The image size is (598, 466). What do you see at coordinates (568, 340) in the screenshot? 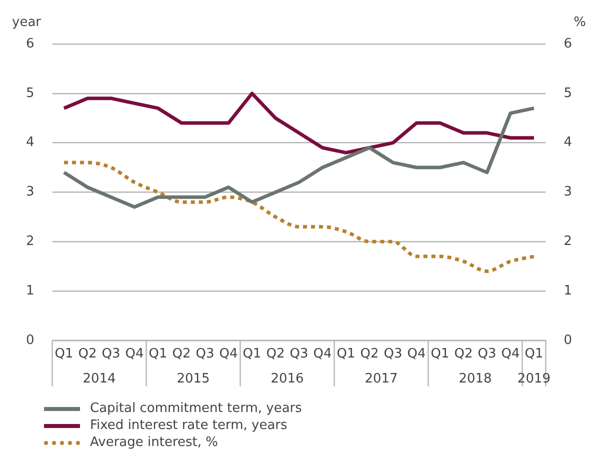
I see `y2-tick-label: 0` at bounding box center [568, 340].